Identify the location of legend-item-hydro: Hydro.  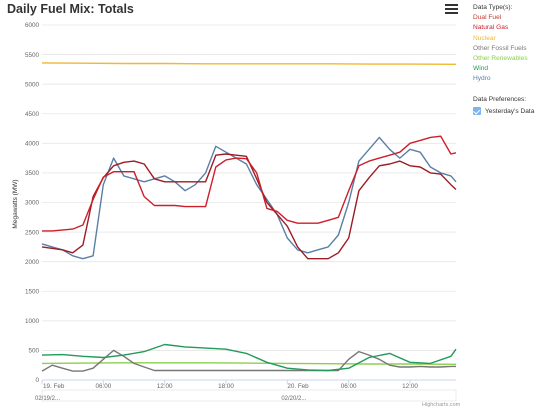
(482, 79).